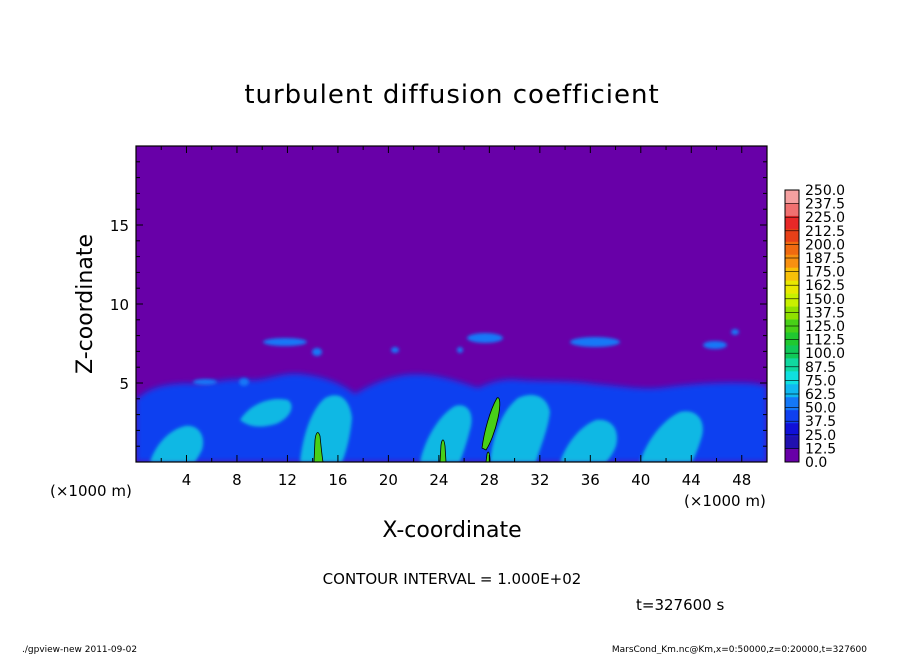 This screenshot has width=904, height=654. Describe the element at coordinates (825, 245) in the screenshot. I see `colorbar-label: 200.0` at that location.